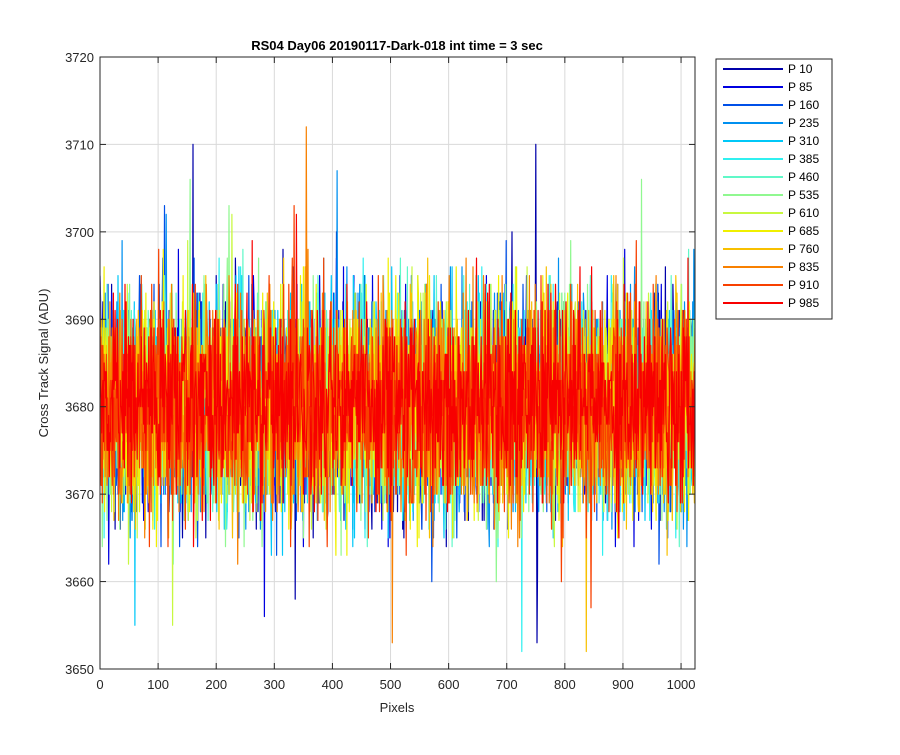 The height and width of the screenshot is (755, 900). I want to click on legend-label: P 535, so click(803, 195).